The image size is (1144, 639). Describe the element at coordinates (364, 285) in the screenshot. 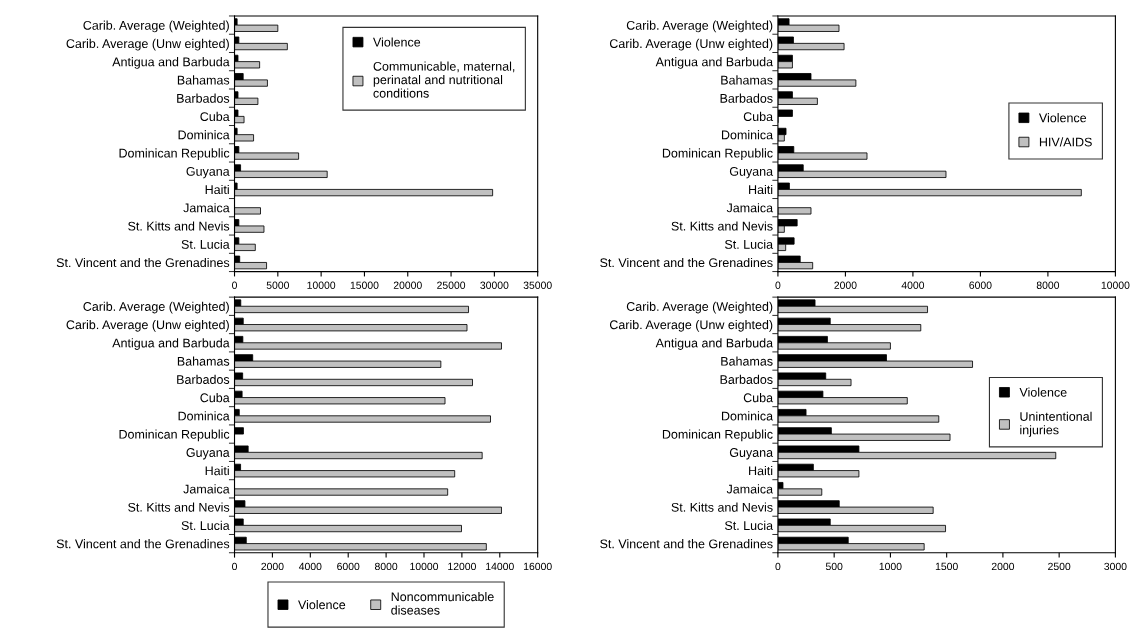

I see `x-tick-label: 15000` at that location.